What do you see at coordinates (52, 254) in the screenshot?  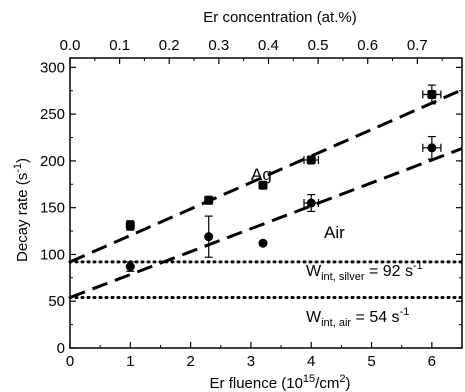 I see `y-tick-label: 100` at bounding box center [52, 254].